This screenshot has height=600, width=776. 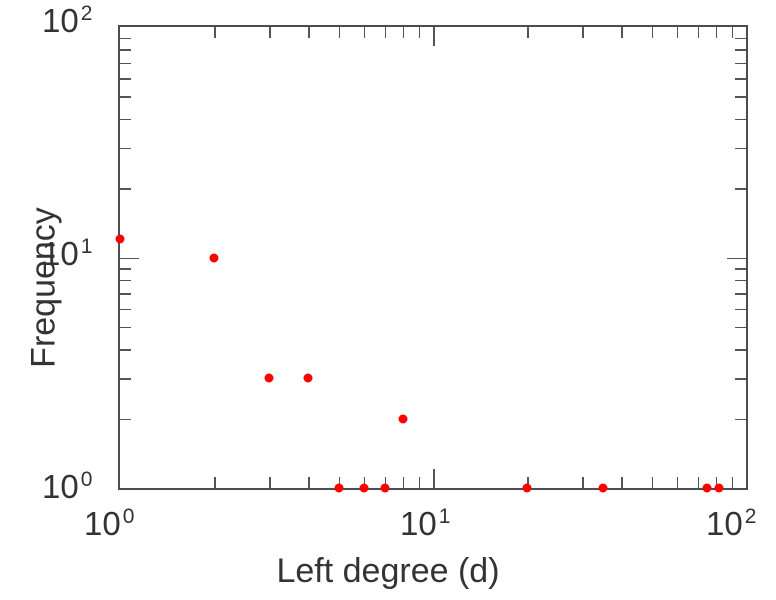 What do you see at coordinates (731, 523) in the screenshot?
I see `x-tick-label-100: 102` at bounding box center [731, 523].